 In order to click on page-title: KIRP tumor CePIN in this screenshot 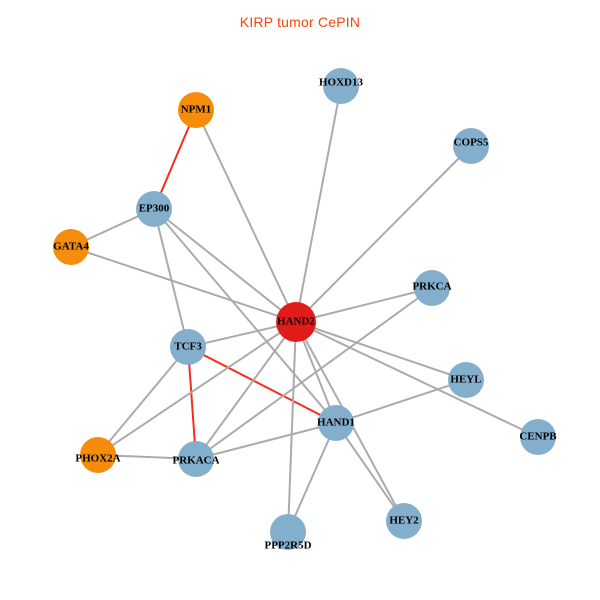, I will do `click(300, 22)`.